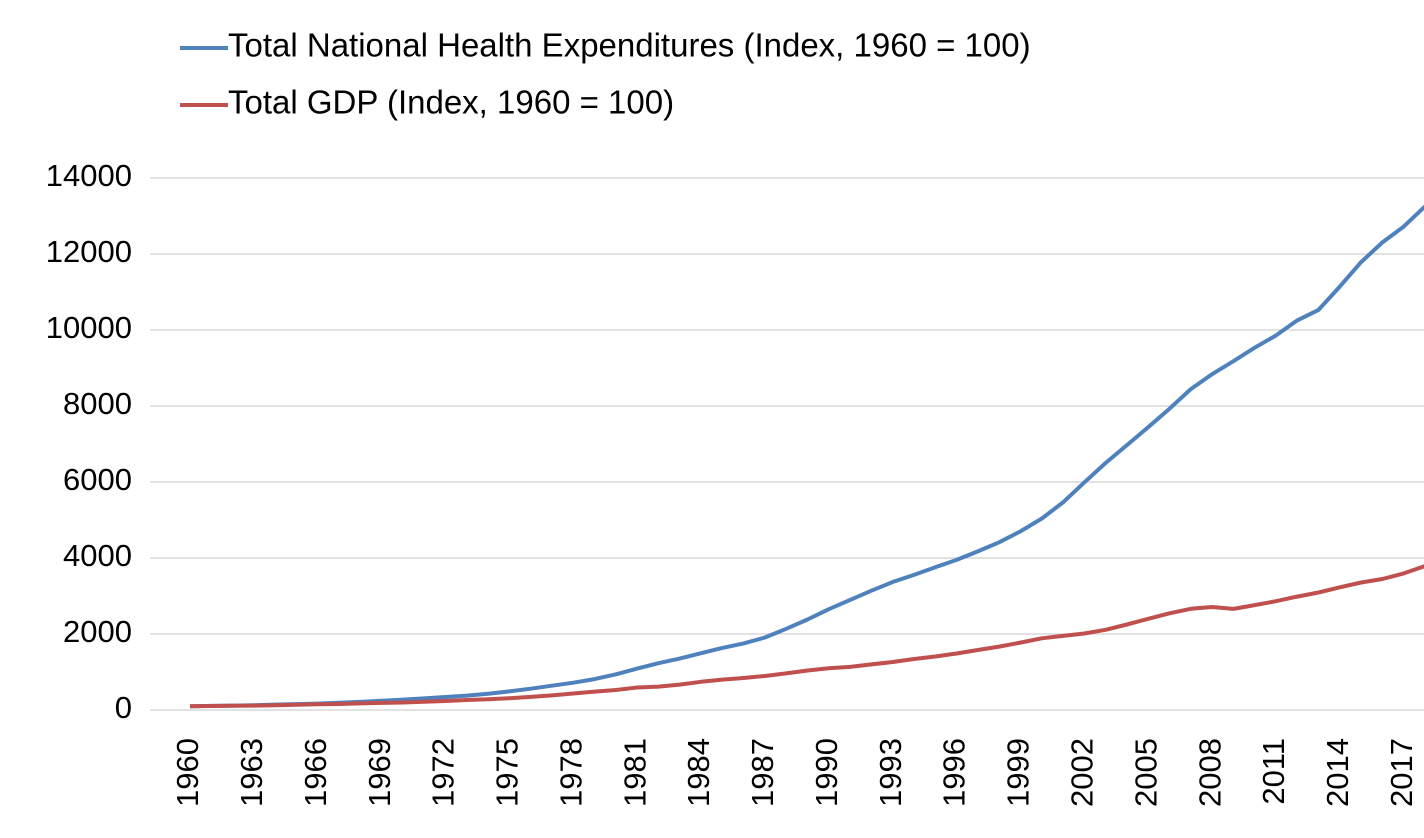 Image resolution: width=1424 pixels, height=838 pixels. What do you see at coordinates (451, 102) in the screenshot?
I see `legend-label: Total GDP (Index, 1960 = 100)` at bounding box center [451, 102].